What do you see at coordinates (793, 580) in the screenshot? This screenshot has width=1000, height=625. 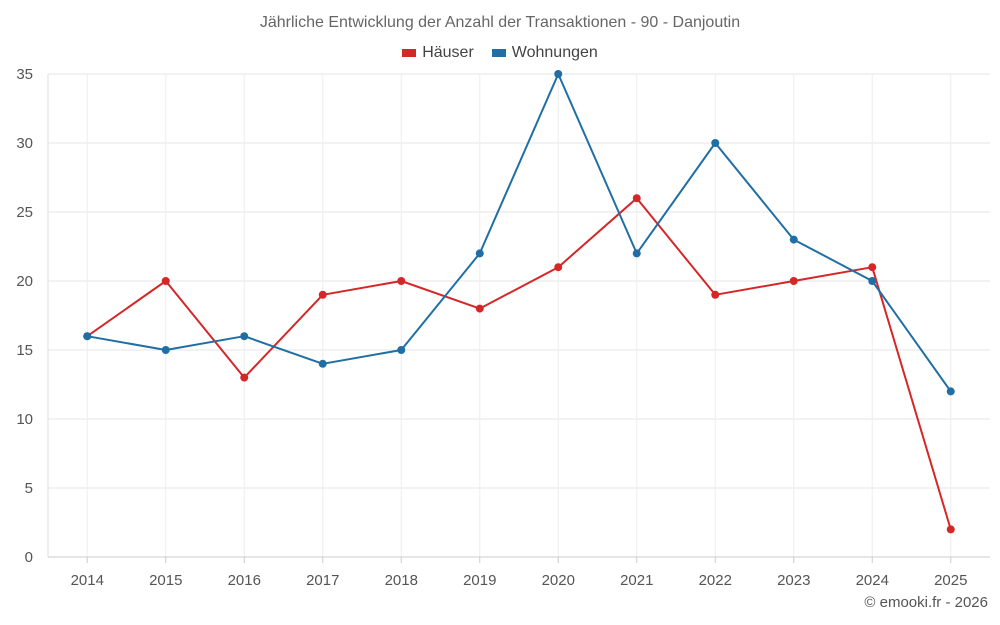 I see `x-tick-label: 2023` at bounding box center [793, 580].